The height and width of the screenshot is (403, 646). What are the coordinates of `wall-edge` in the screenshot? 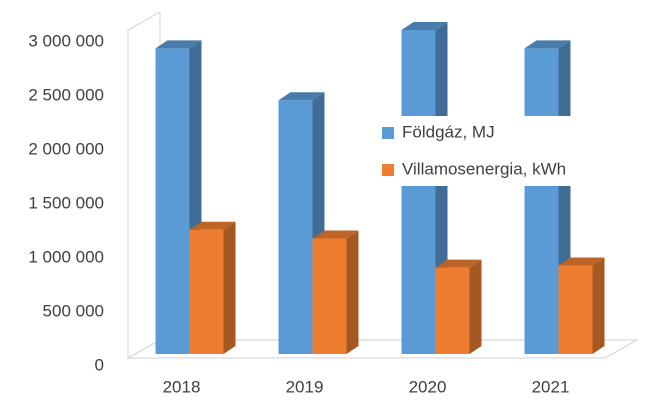 It's located at (144, 185).